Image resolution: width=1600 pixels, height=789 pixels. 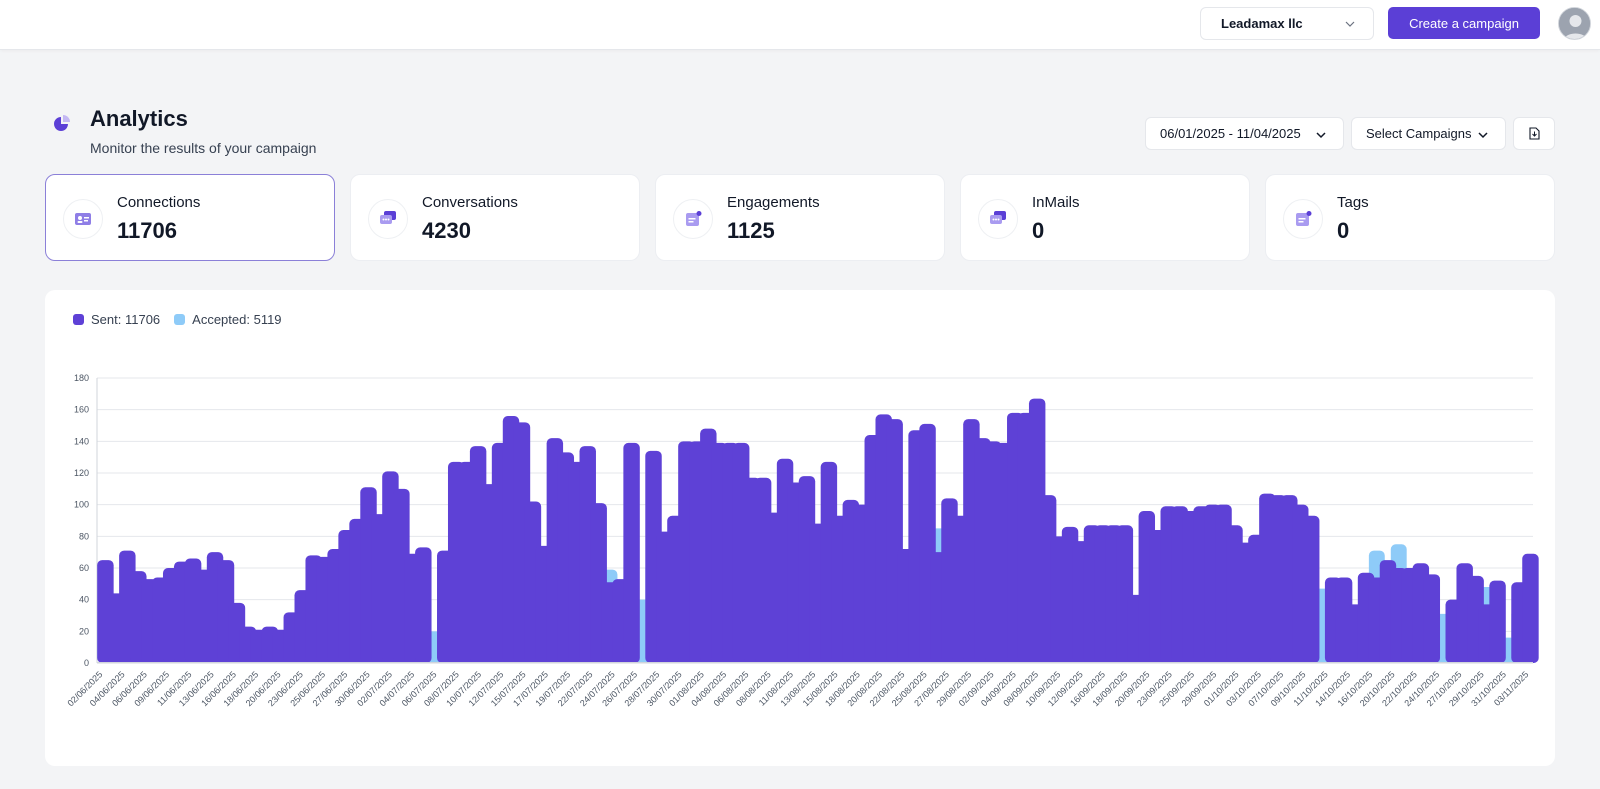 I want to click on y-tick-label: 160, so click(x=81, y=410).